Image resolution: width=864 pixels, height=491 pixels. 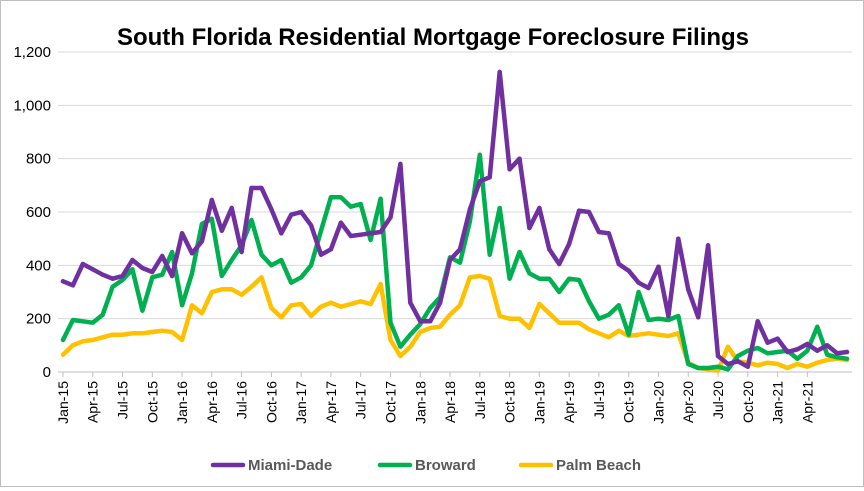 I want to click on x-tick-label: Jan-19, so click(x=539, y=402).